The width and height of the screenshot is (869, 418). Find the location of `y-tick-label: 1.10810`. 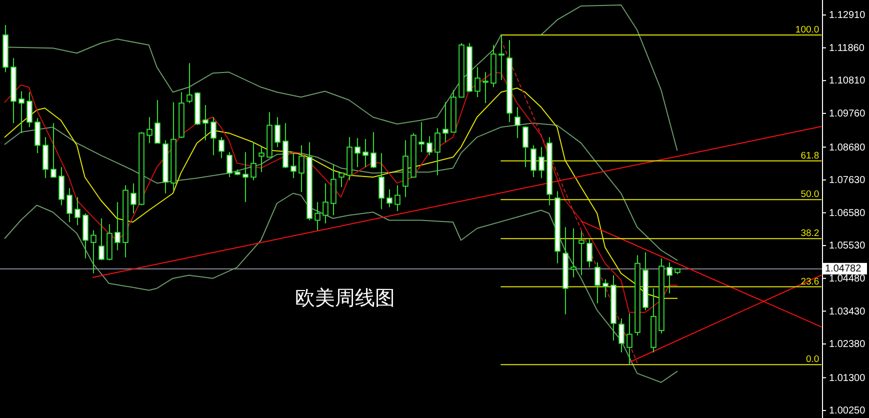

y-tick-label: 1.10810 is located at coordinates (847, 81).